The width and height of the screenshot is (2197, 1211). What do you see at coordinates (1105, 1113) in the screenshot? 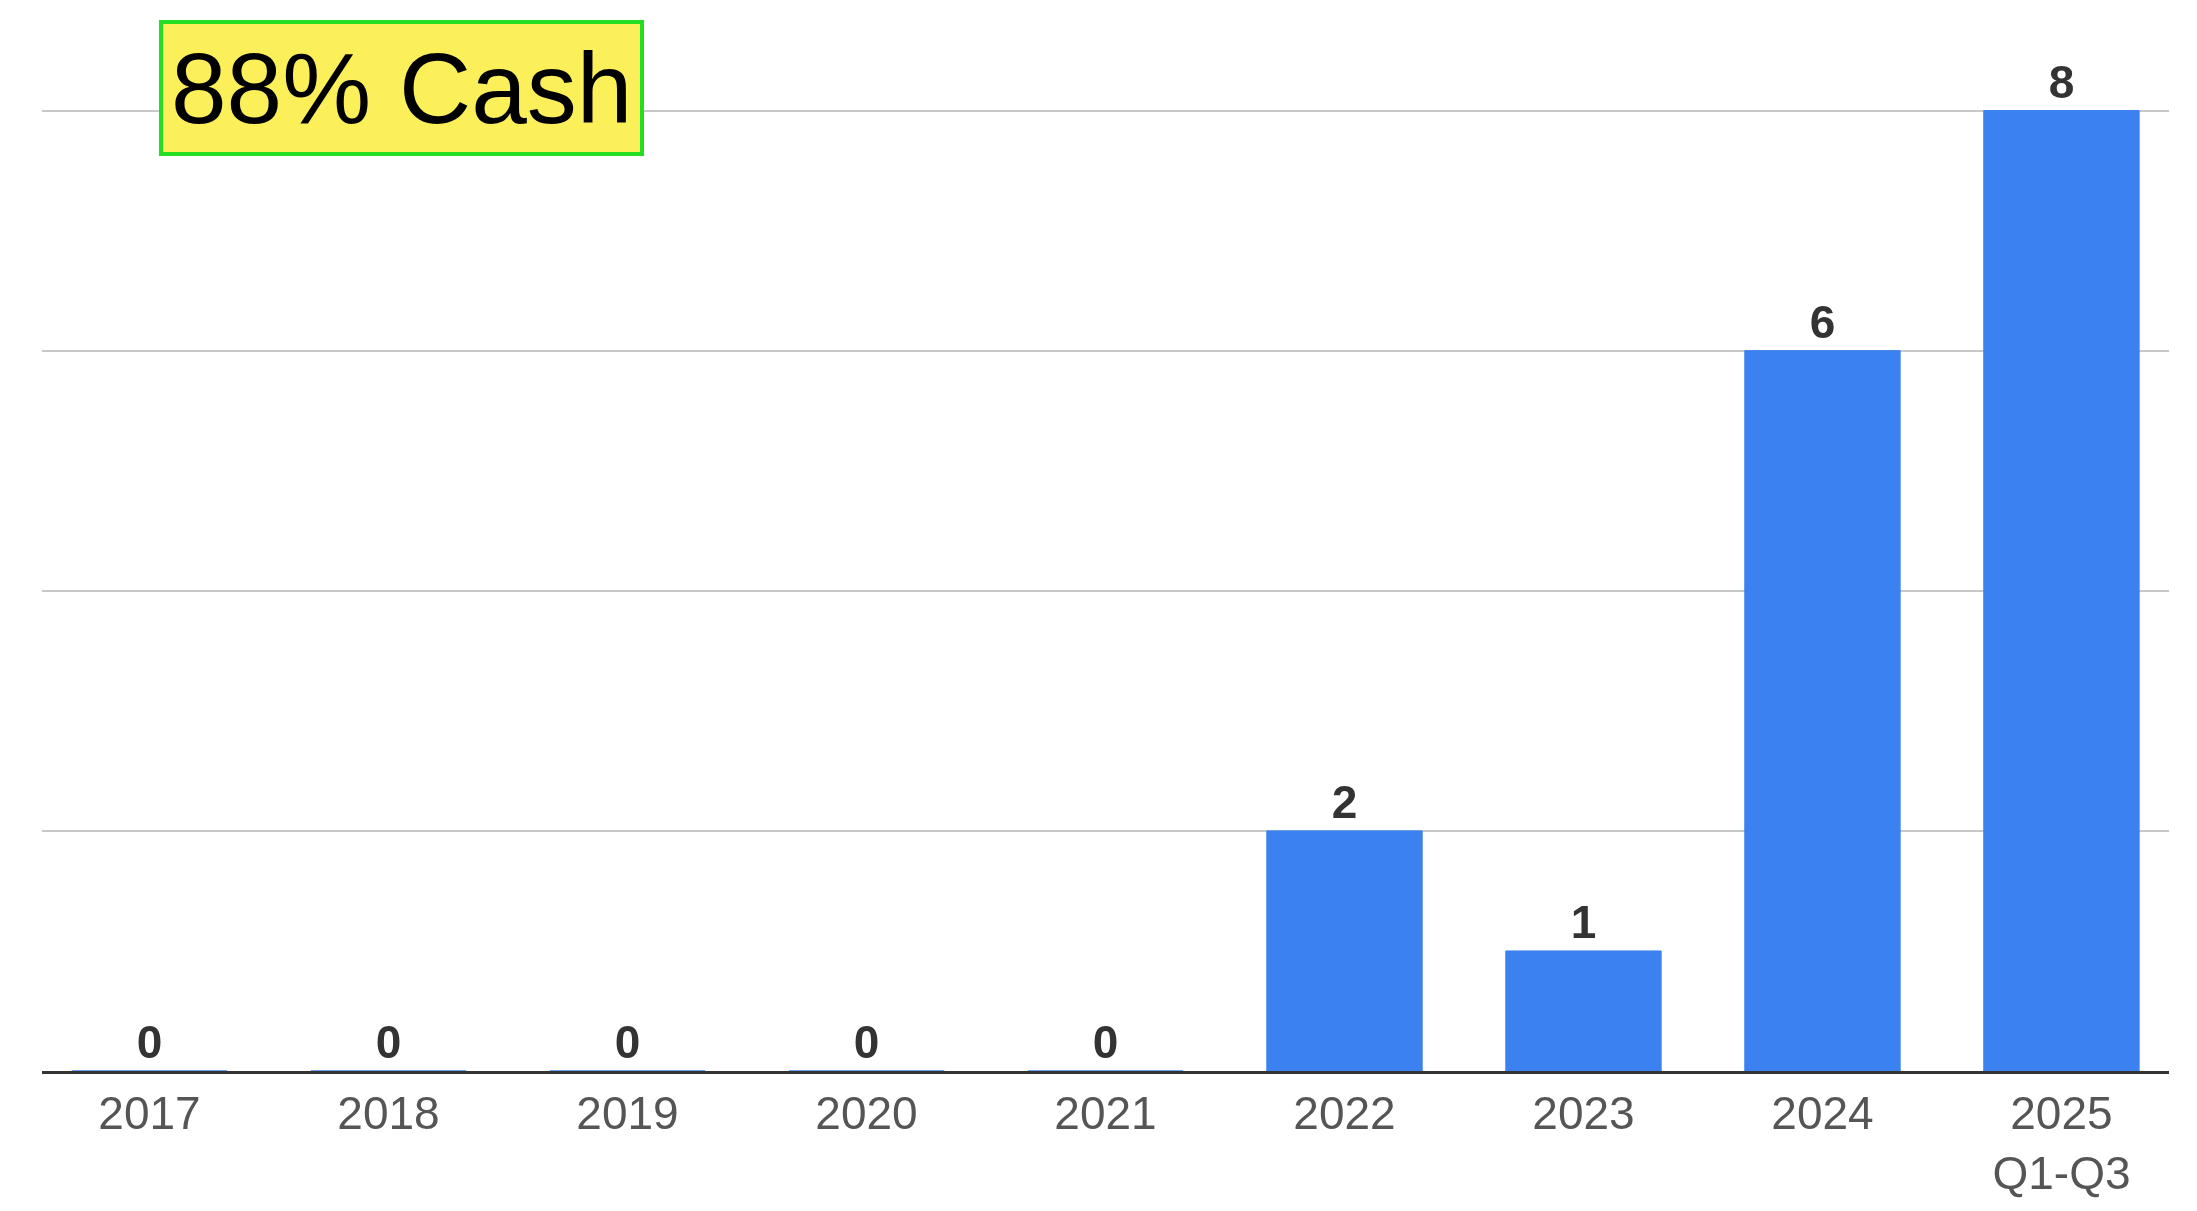
I see `x-tick-label: 2021` at bounding box center [1105, 1113].